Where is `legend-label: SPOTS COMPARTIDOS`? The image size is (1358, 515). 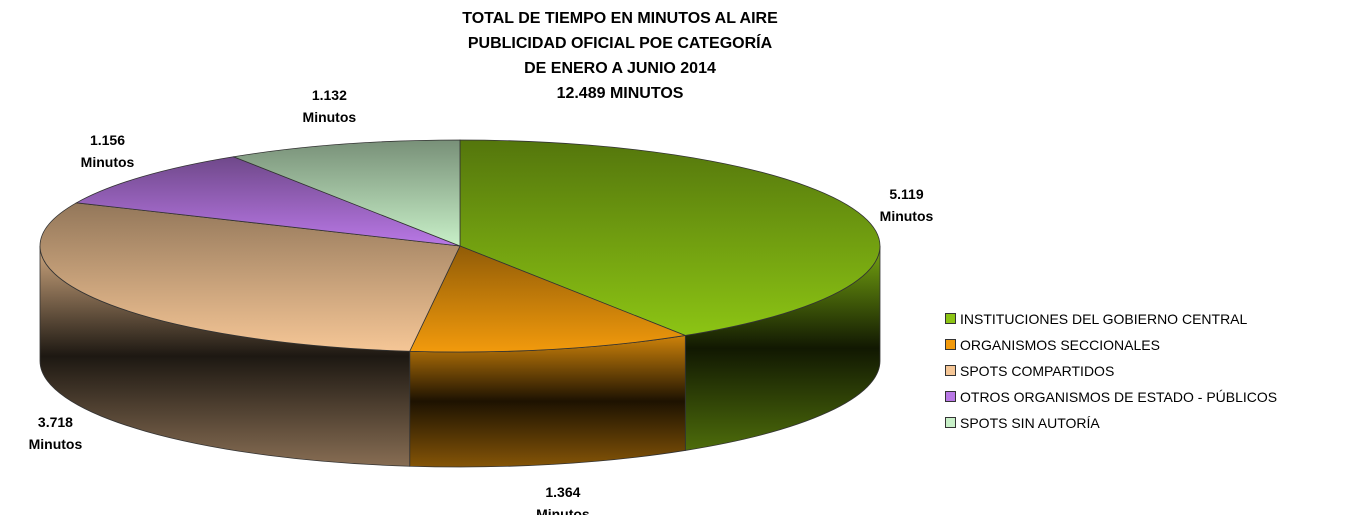 legend-label: SPOTS COMPARTIDOS is located at coordinates (1037, 371).